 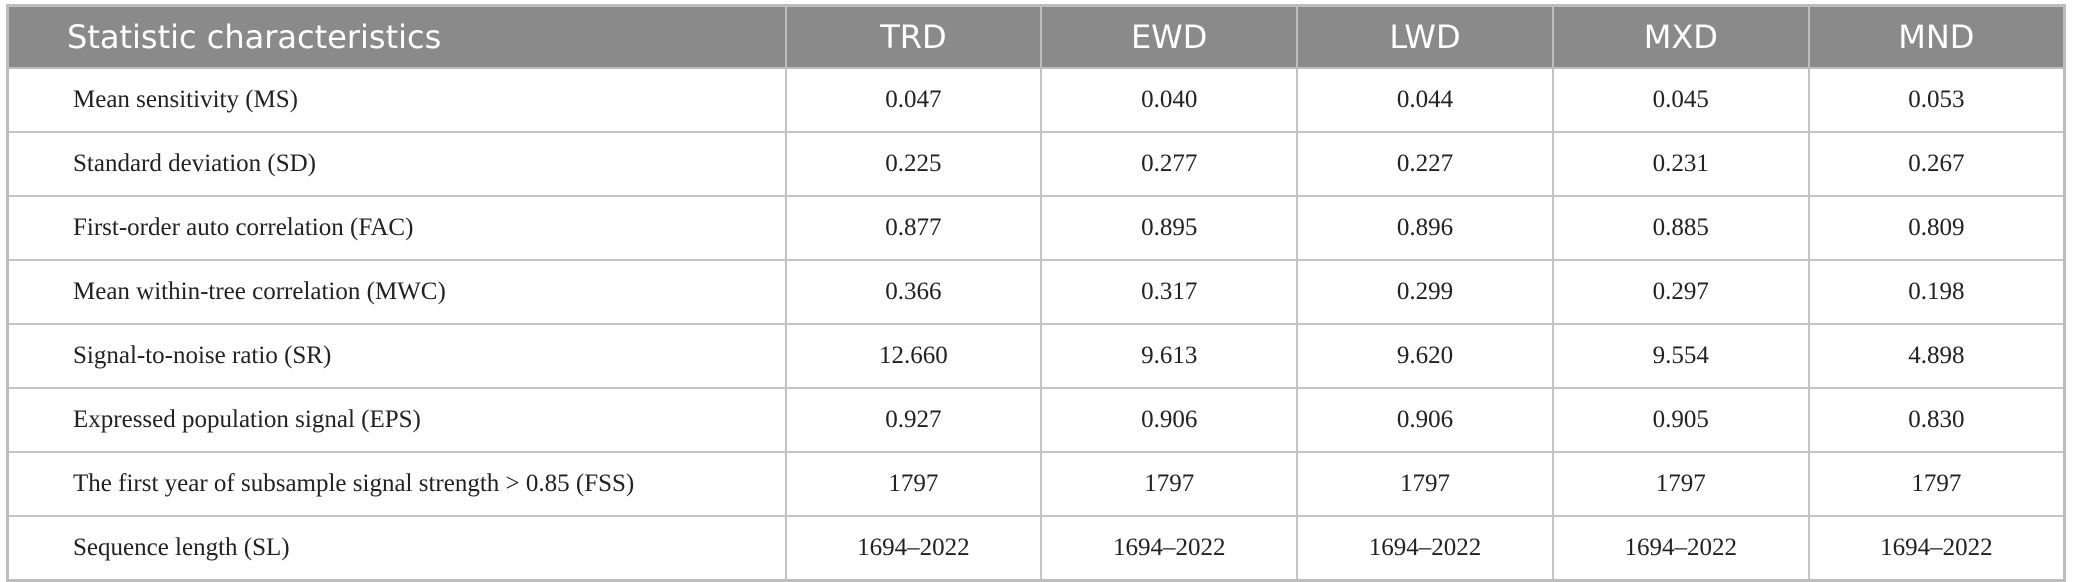 I want to click on row-label: Standard deviation (SD), so click(x=396, y=164).